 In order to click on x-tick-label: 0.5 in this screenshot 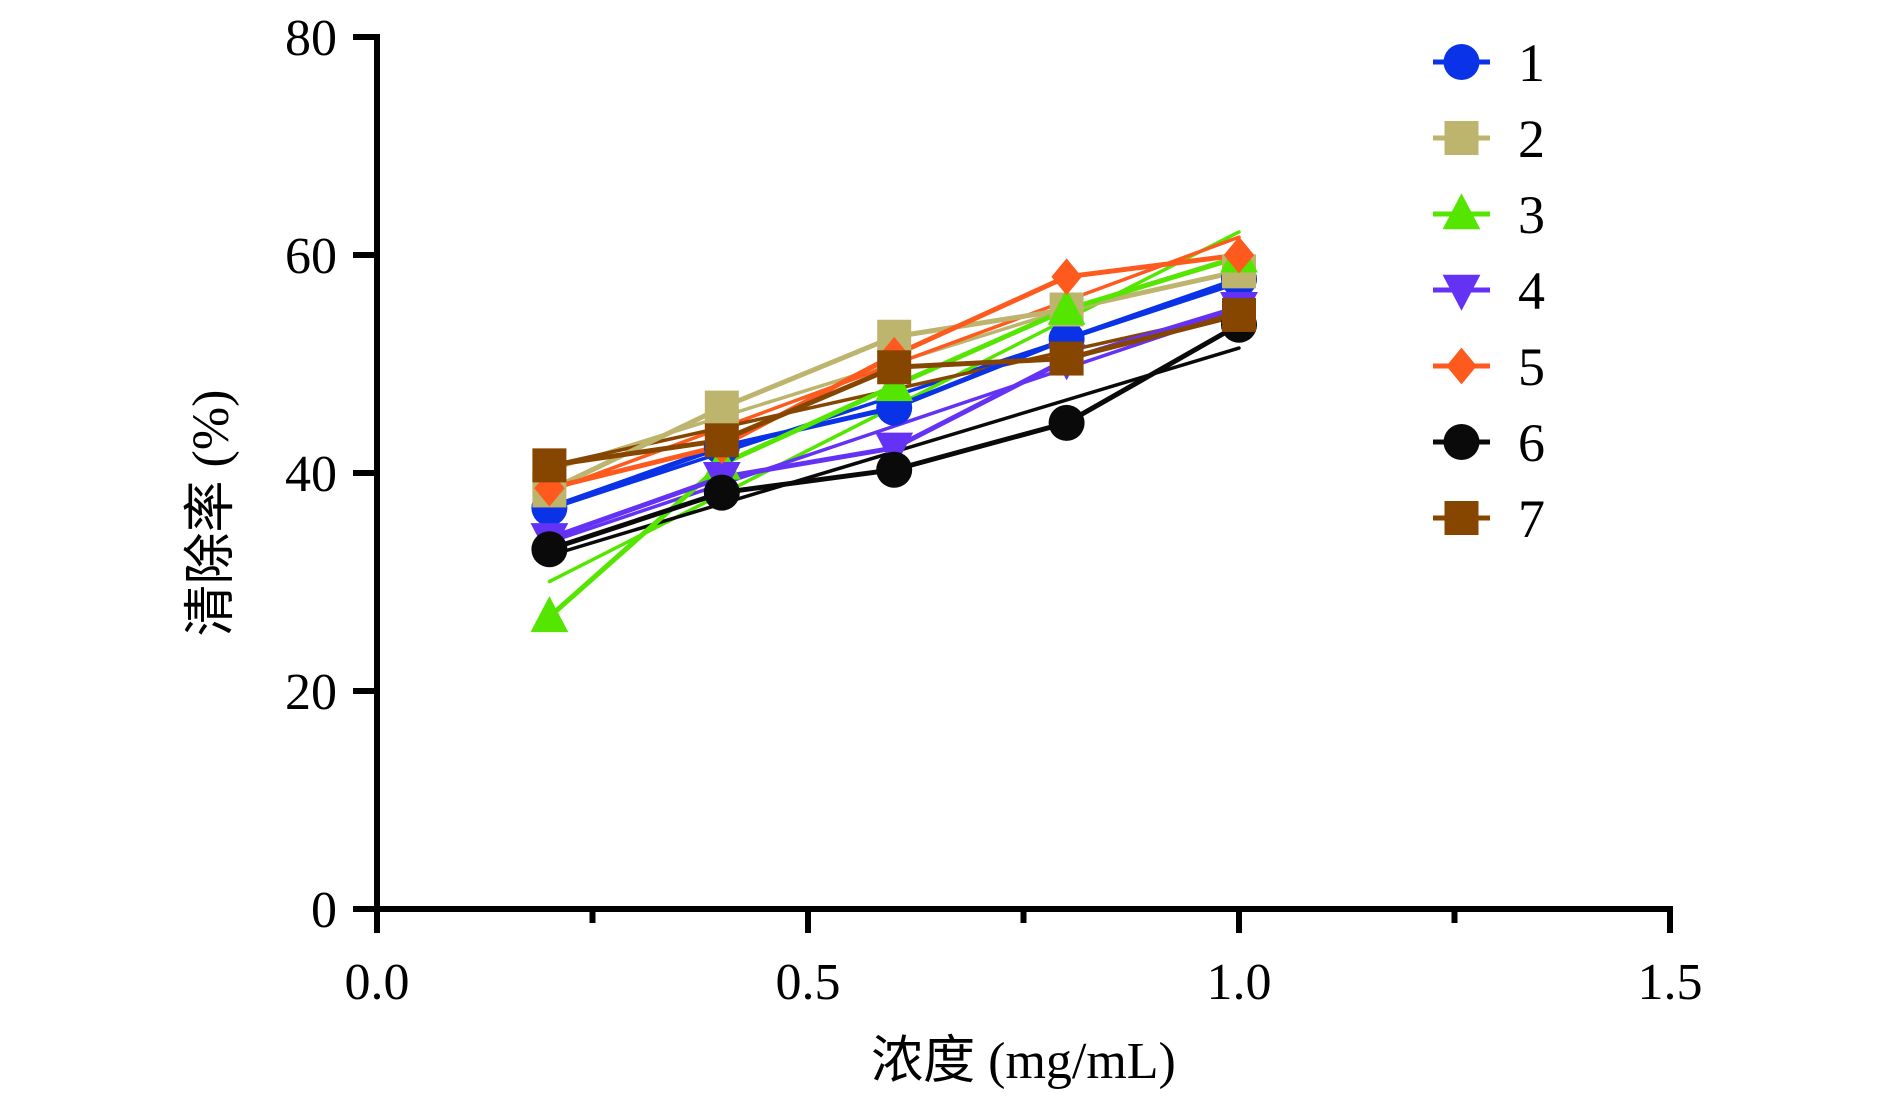, I will do `click(808, 982)`.